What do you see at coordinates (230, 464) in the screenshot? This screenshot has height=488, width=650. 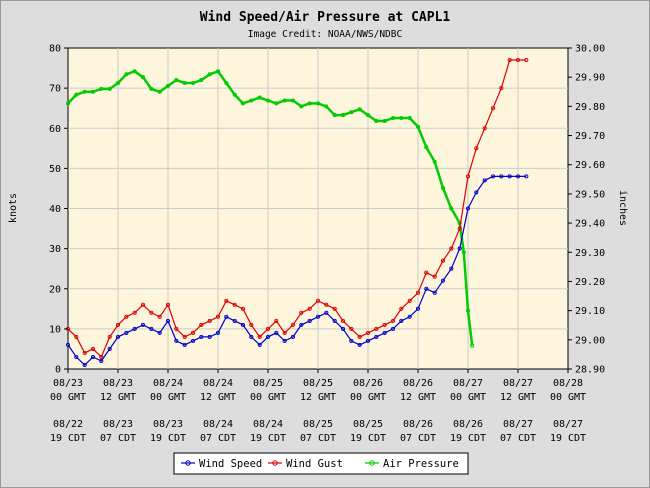 I see `legend-label-wind-speed: Wind Speed` at bounding box center [230, 464].